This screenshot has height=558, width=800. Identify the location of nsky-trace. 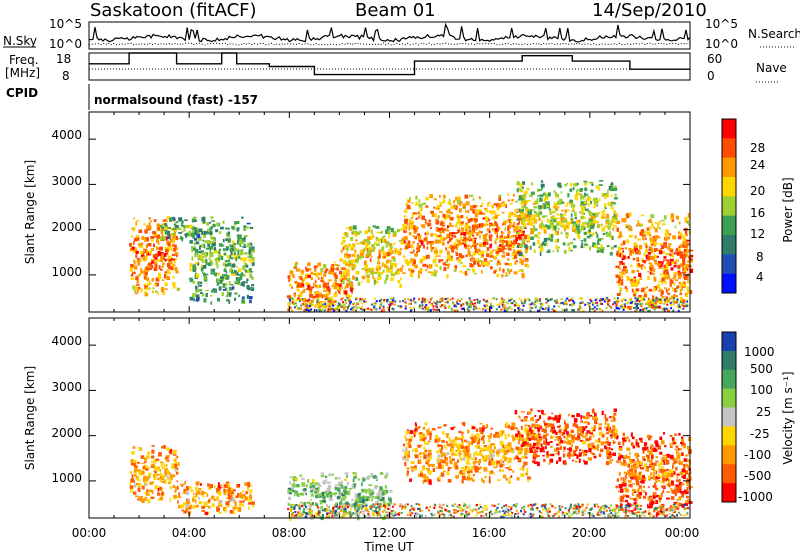
(389, 33).